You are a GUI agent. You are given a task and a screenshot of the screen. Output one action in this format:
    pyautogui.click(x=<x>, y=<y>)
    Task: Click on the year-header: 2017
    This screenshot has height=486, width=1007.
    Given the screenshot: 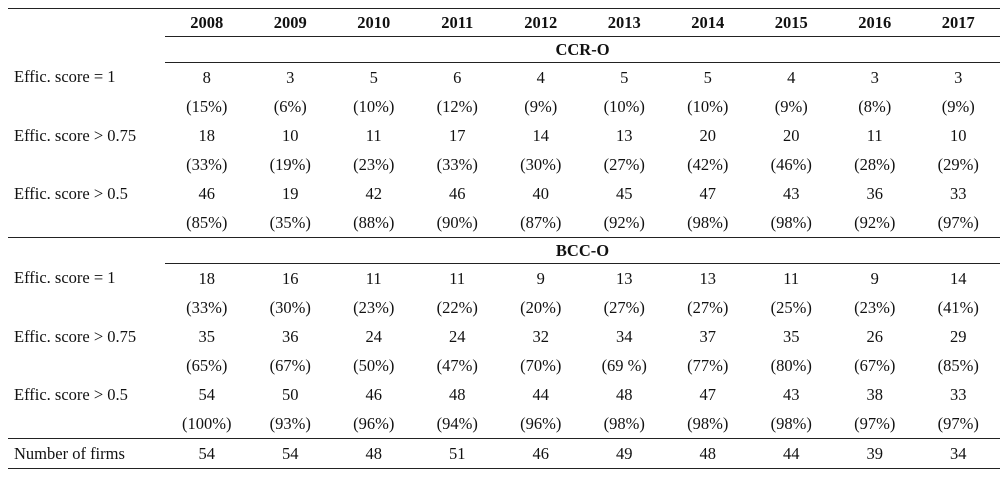 What is the action you would take?
    pyautogui.click(x=958, y=22)
    